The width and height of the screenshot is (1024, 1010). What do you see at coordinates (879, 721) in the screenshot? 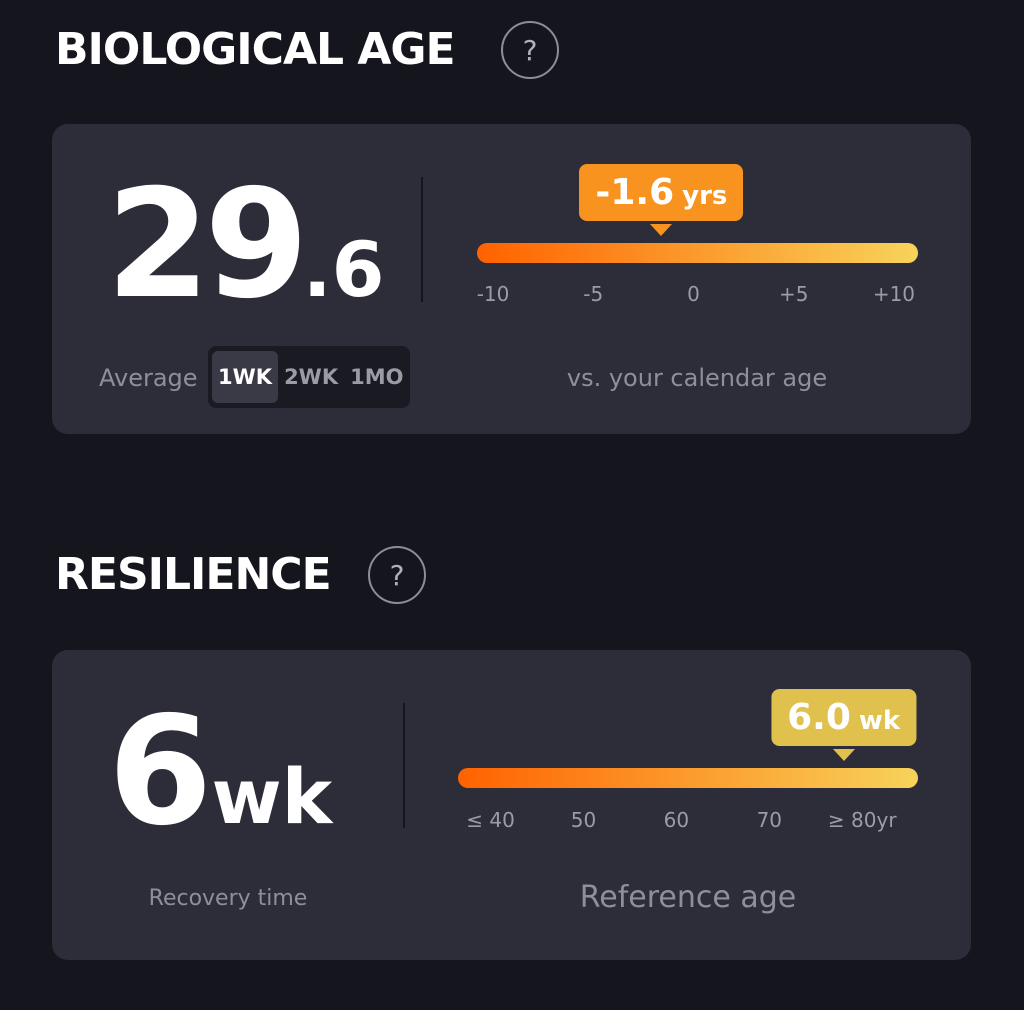
I see `badge-unit: wk` at bounding box center [879, 721].